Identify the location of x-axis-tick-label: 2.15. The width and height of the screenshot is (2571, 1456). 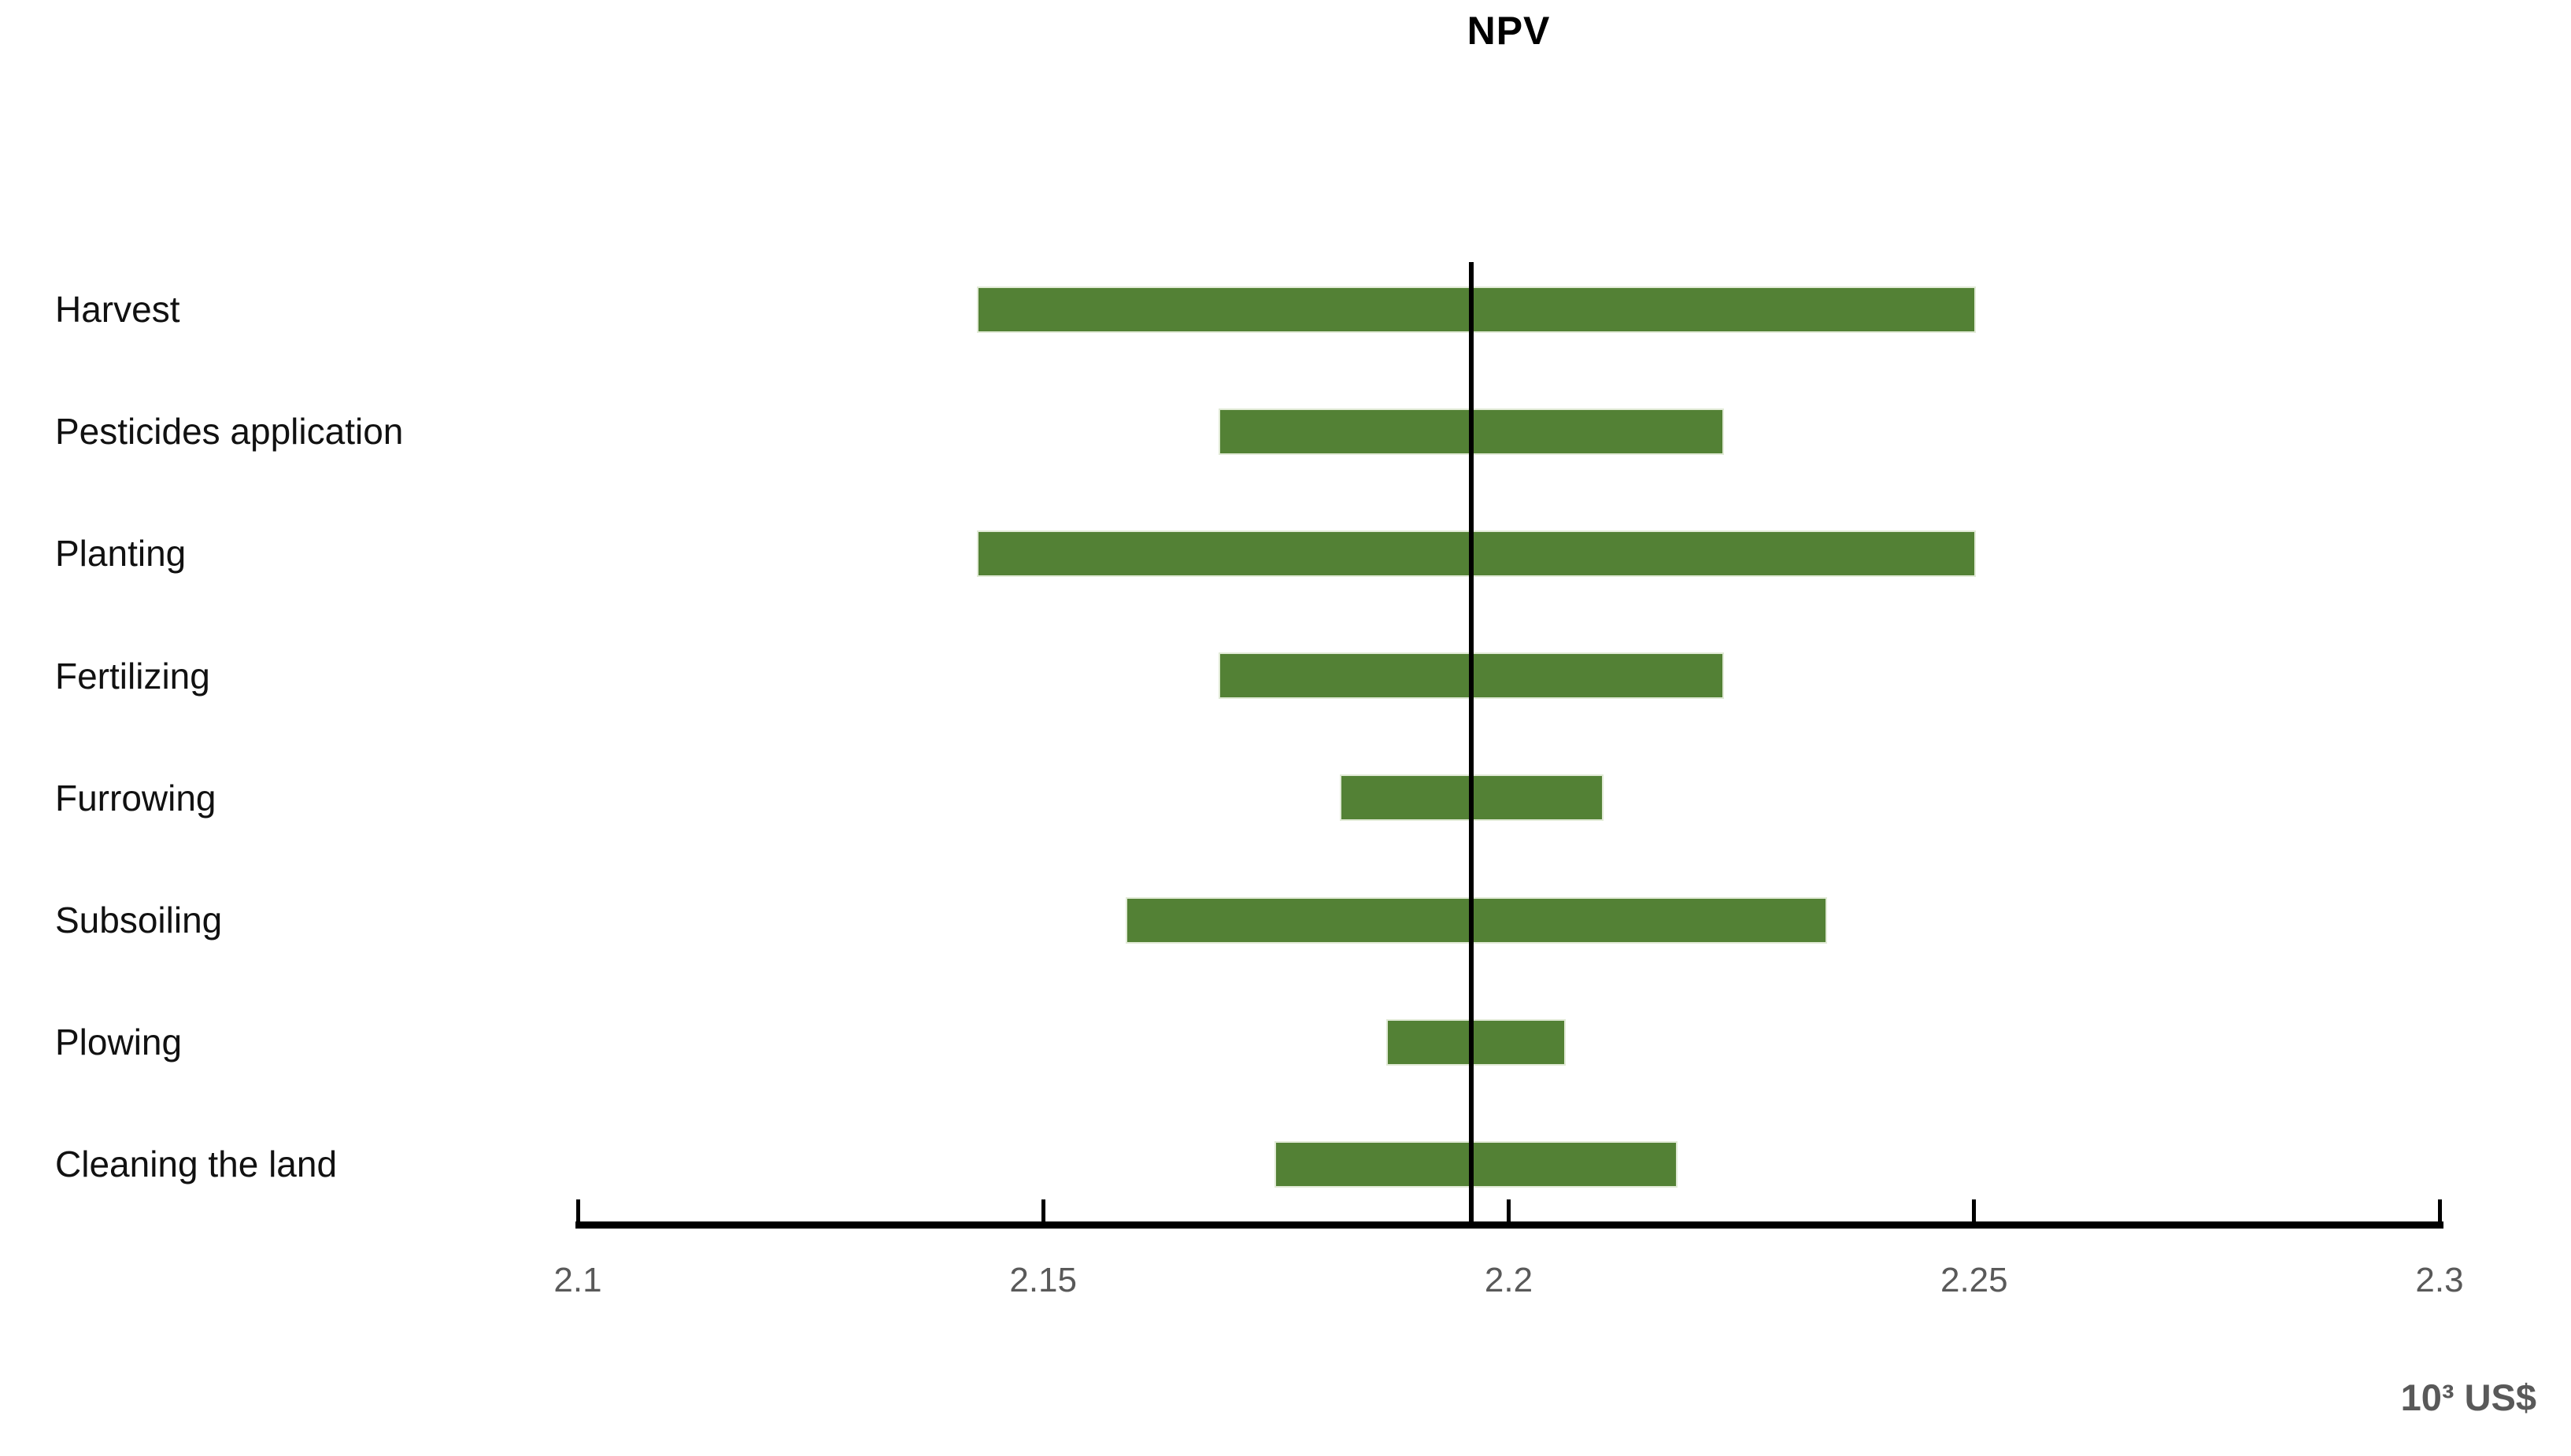
(1043, 1280).